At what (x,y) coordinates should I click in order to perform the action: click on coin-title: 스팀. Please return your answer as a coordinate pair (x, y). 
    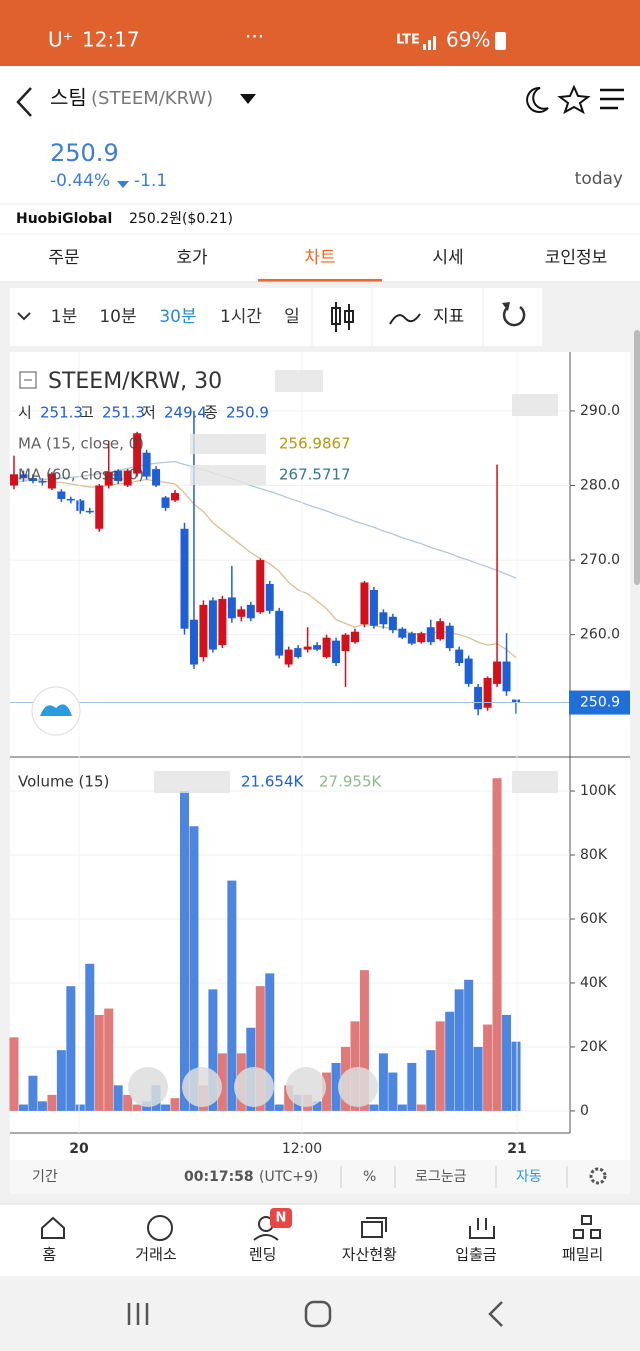
    Looking at the image, I should click on (68, 98).